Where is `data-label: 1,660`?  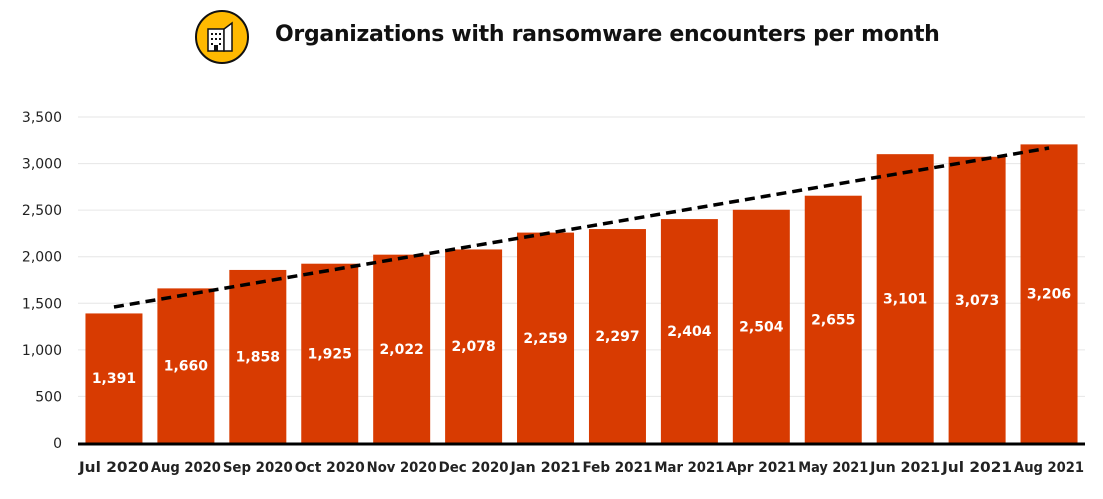
data-label: 1,660 is located at coordinates (186, 367).